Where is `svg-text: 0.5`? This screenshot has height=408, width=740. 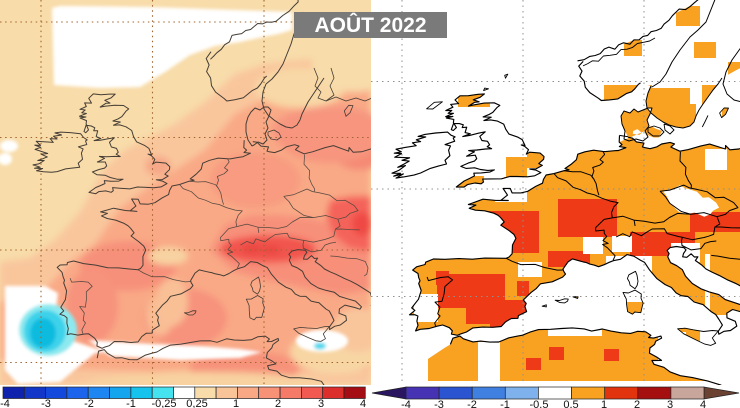 svg-text: 0.5 is located at coordinates (570, 403).